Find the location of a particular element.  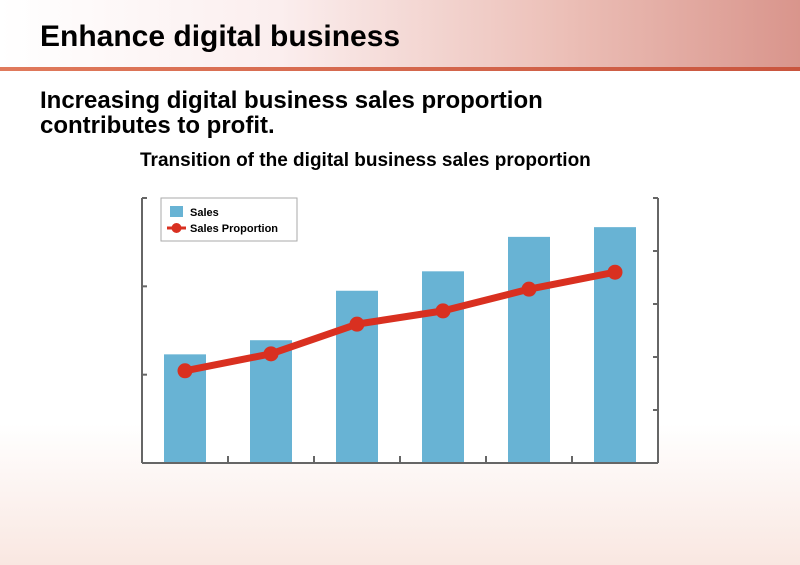

legend-box is located at coordinates (229, 219).